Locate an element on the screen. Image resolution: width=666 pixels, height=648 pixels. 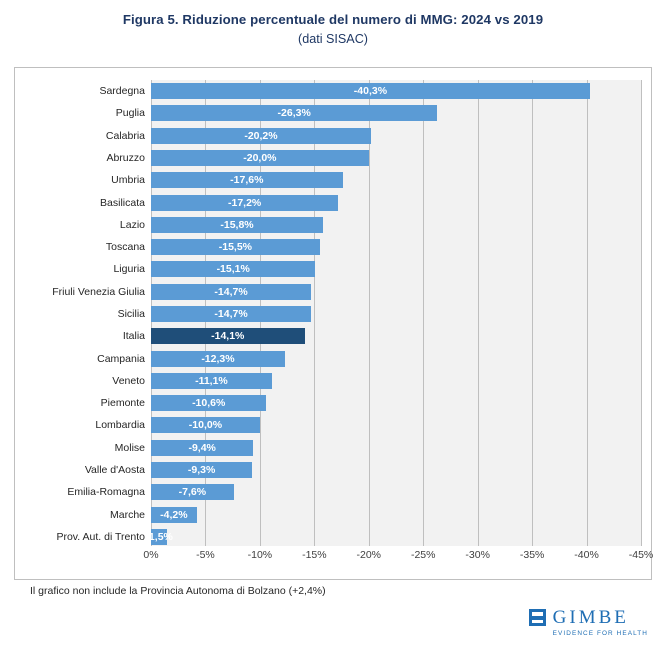
bar-value-label: -15,1% is located at coordinates (233, 269).